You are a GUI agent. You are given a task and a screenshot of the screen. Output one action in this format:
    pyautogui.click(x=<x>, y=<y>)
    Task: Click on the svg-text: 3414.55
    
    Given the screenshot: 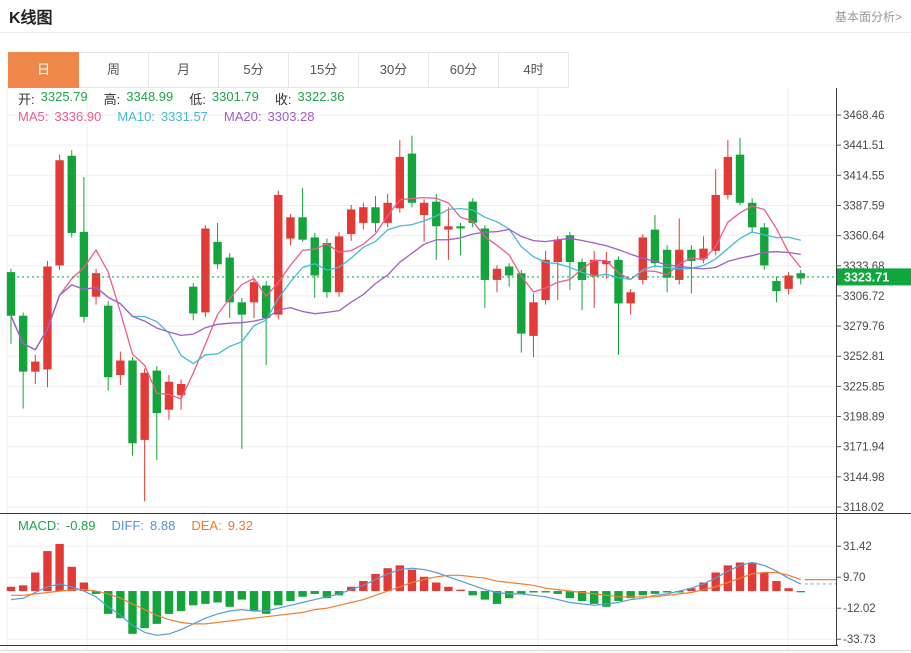 What is the action you would take?
    pyautogui.click(x=864, y=176)
    